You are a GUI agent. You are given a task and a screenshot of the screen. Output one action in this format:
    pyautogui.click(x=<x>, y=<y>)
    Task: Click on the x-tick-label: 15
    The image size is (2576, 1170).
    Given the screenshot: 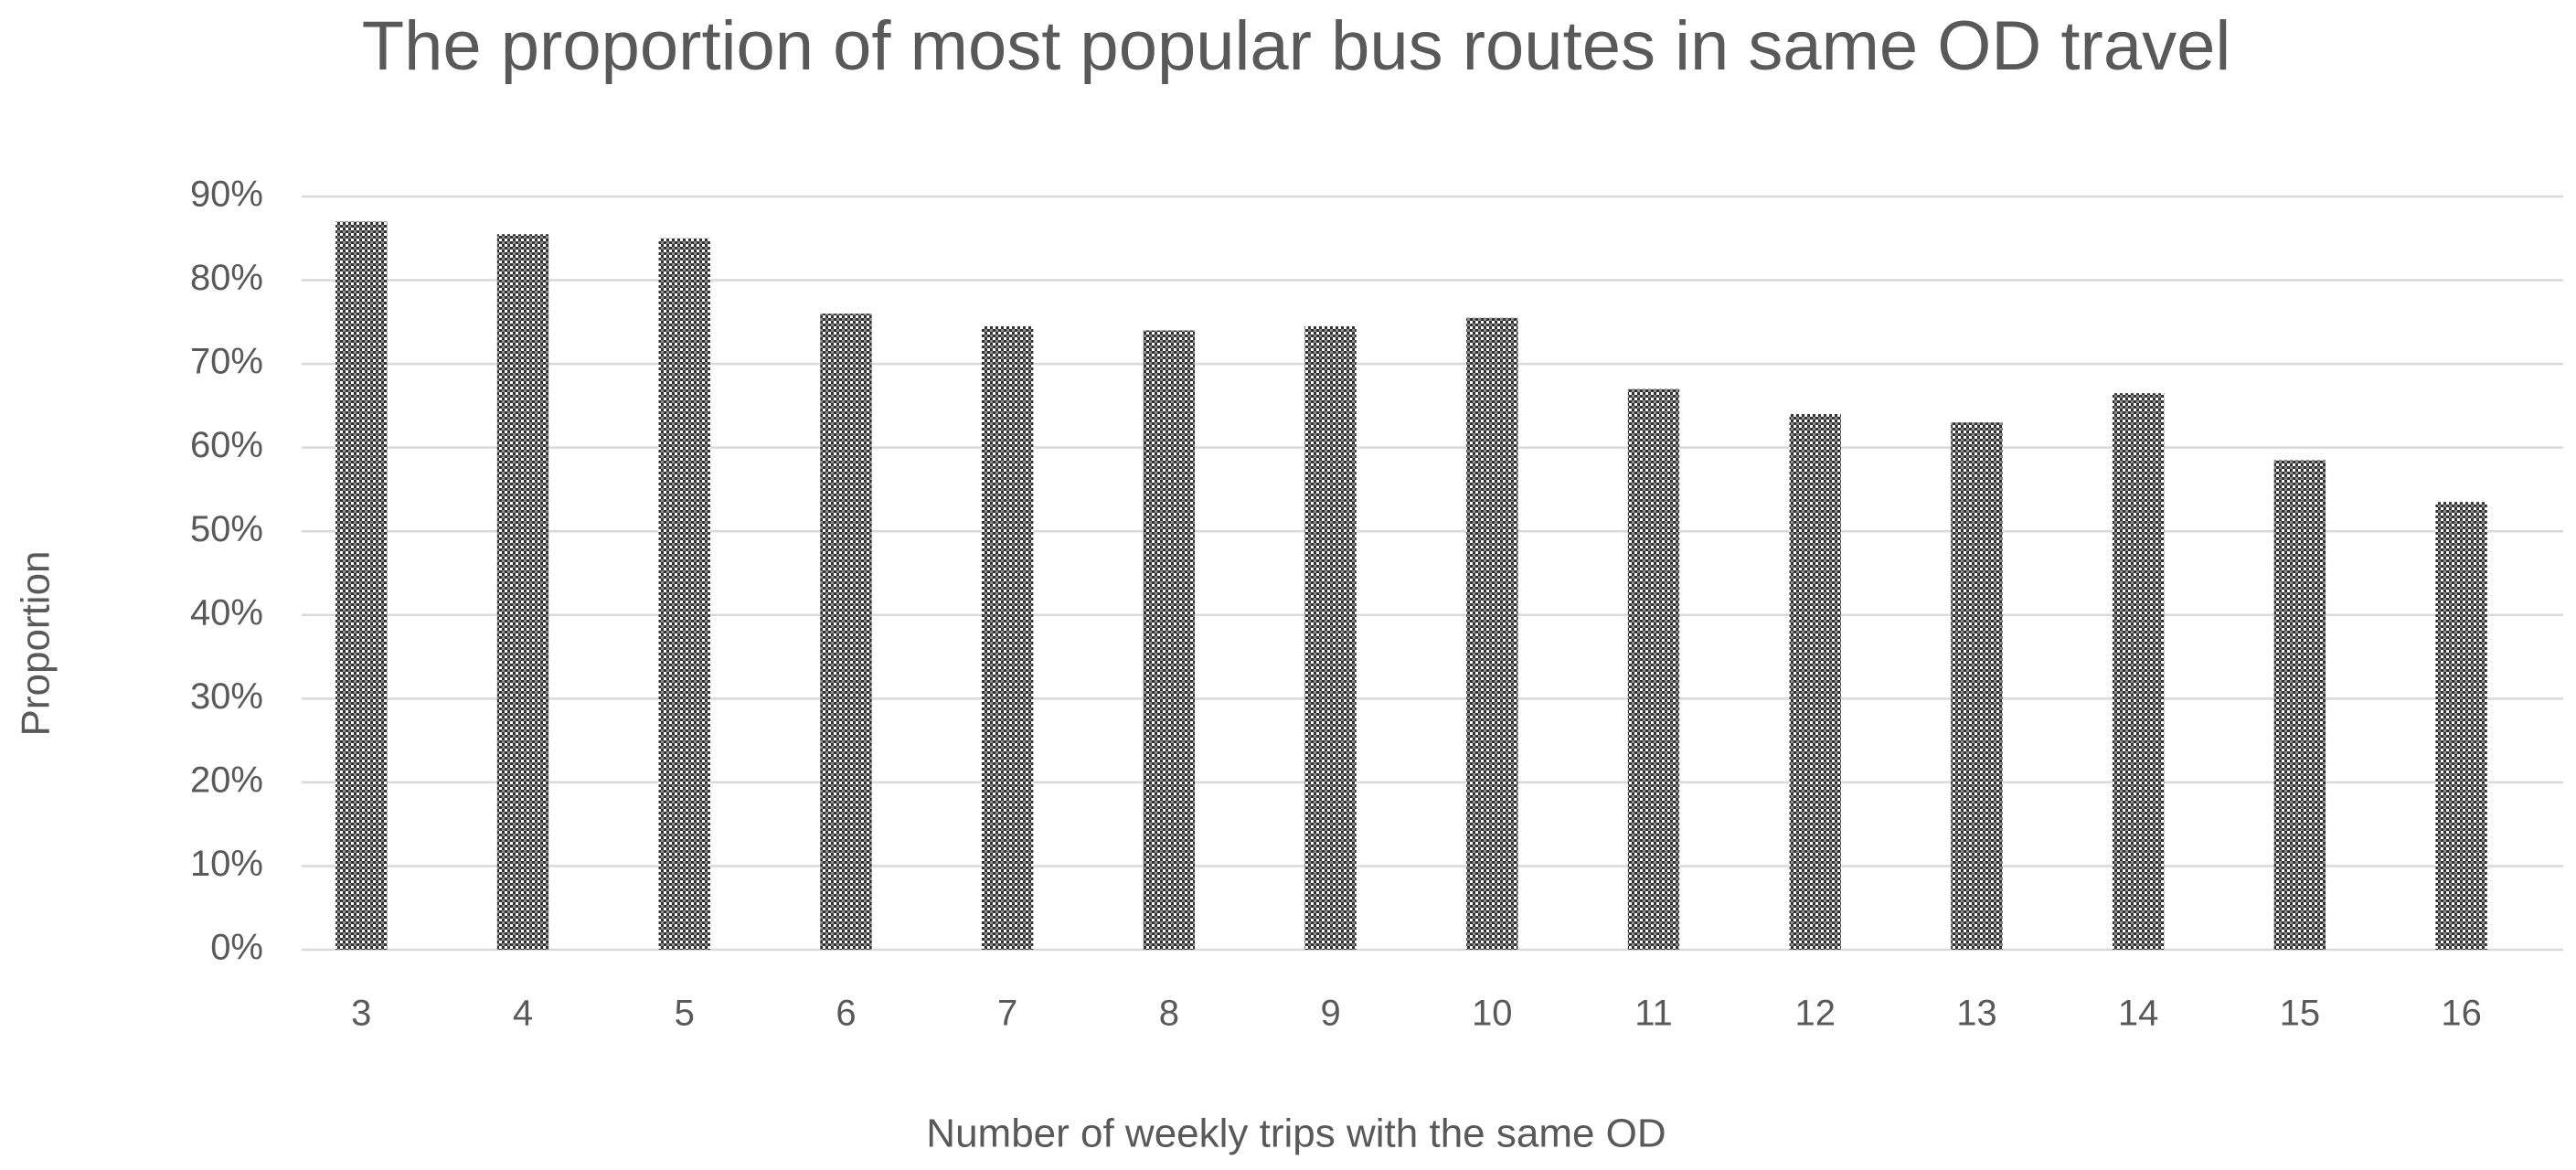 What is the action you would take?
    pyautogui.click(x=2301, y=1014)
    